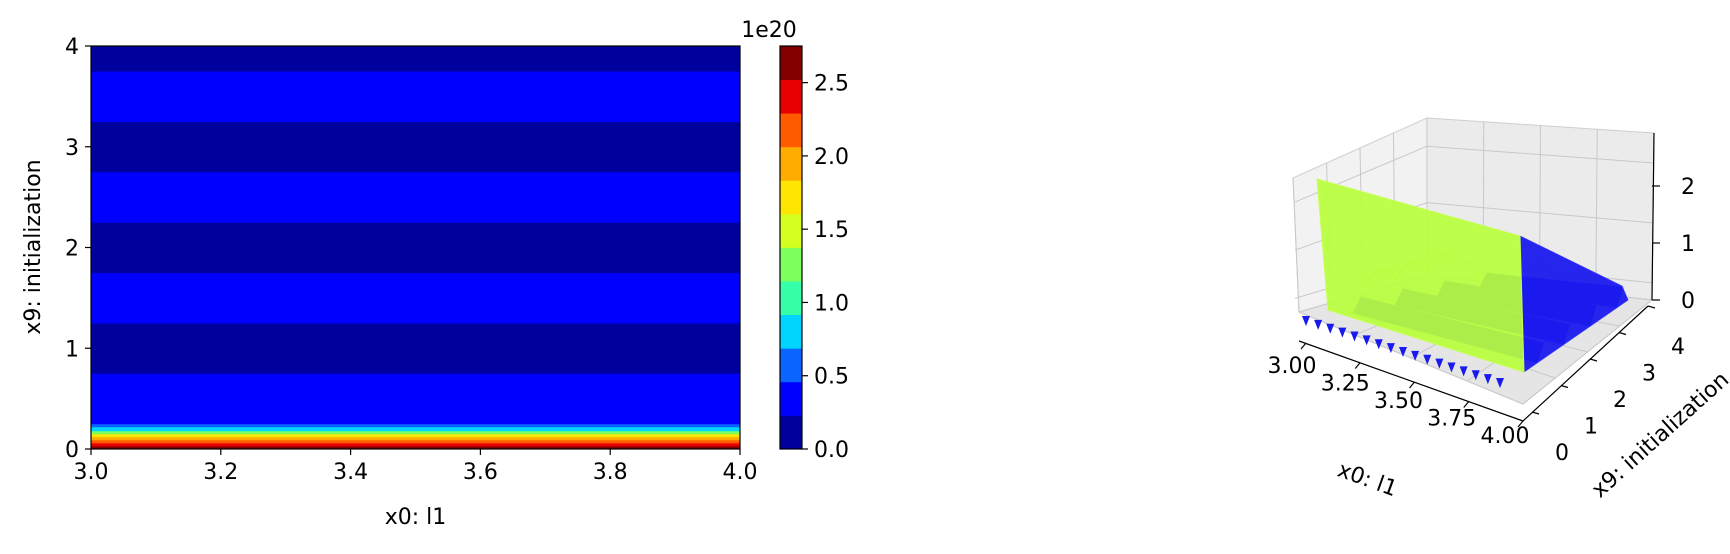  What do you see at coordinates (1562, 453) in the screenshot?
I see `surface-y-tick-label: 0` at bounding box center [1562, 453].